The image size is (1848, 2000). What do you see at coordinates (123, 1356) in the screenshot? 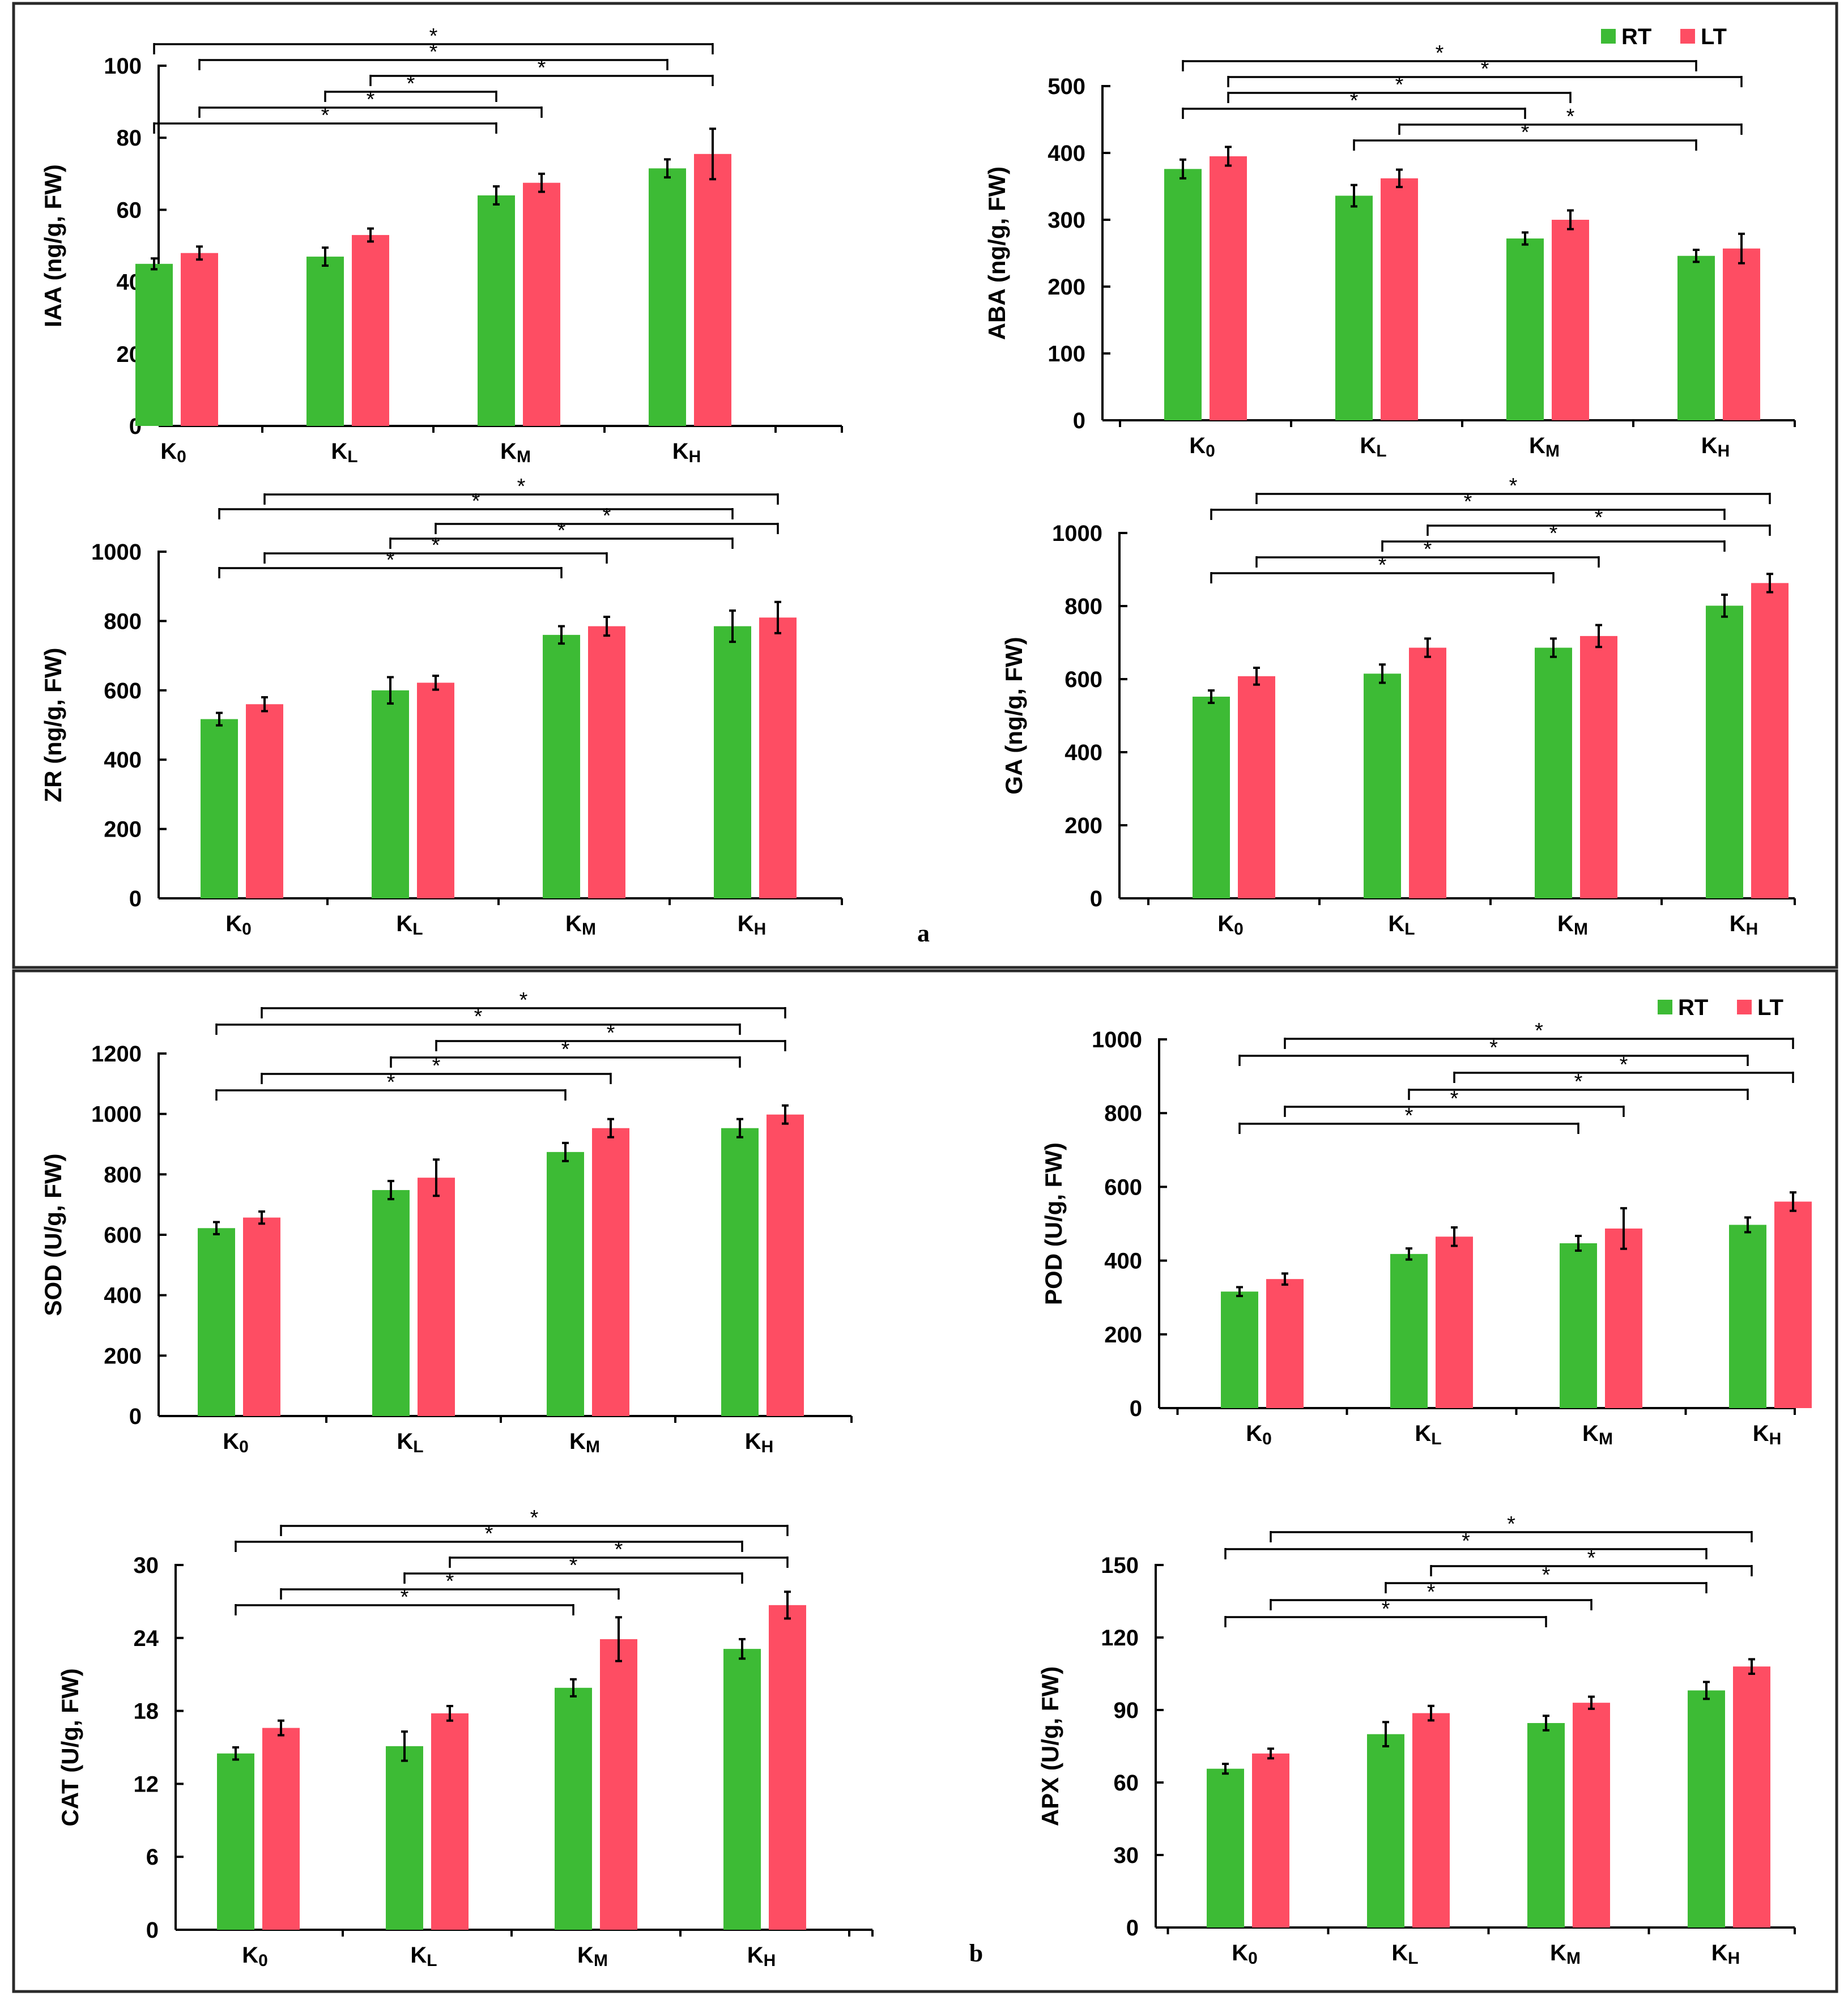
I see `y-tick-label: 200` at bounding box center [123, 1356].